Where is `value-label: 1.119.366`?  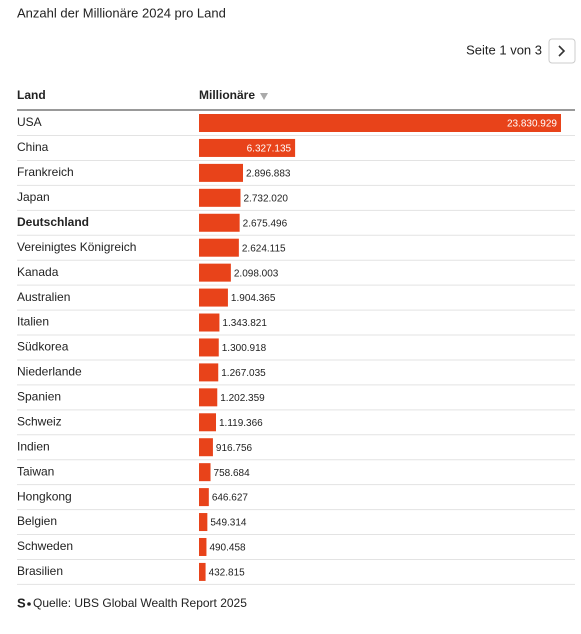
value-label: 1.119.366 is located at coordinates (241, 423).